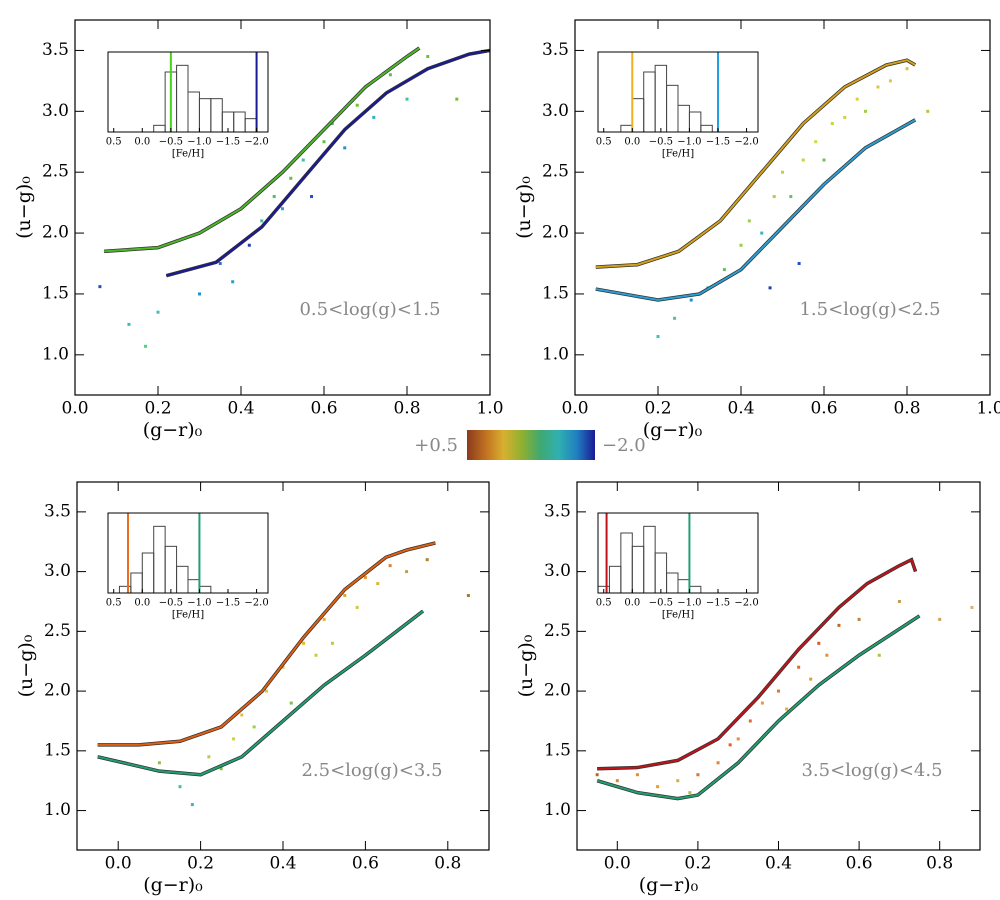 This screenshot has width=1000, height=900. What do you see at coordinates (624, 445) in the screenshot?
I see `colorbar-label: −2.0` at bounding box center [624, 445].